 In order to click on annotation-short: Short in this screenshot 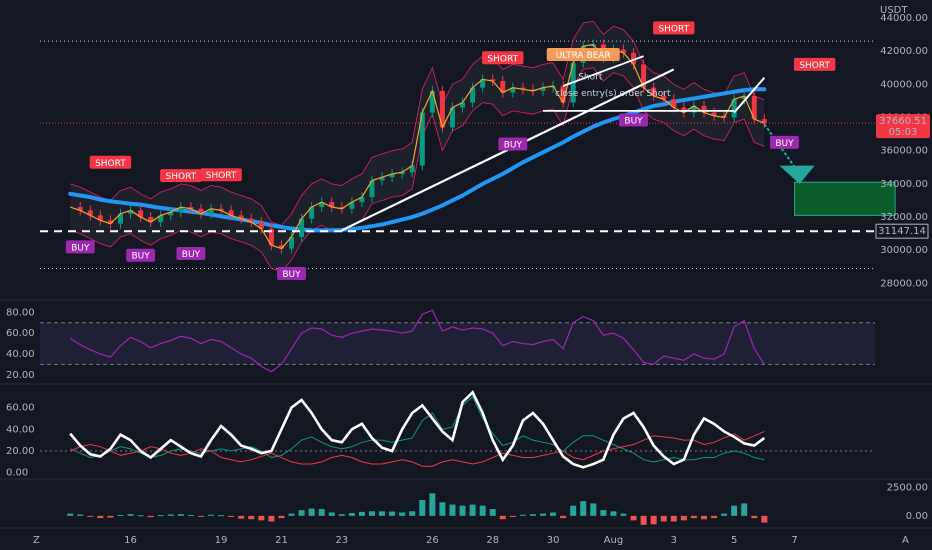, I will do `click(590, 77)`.